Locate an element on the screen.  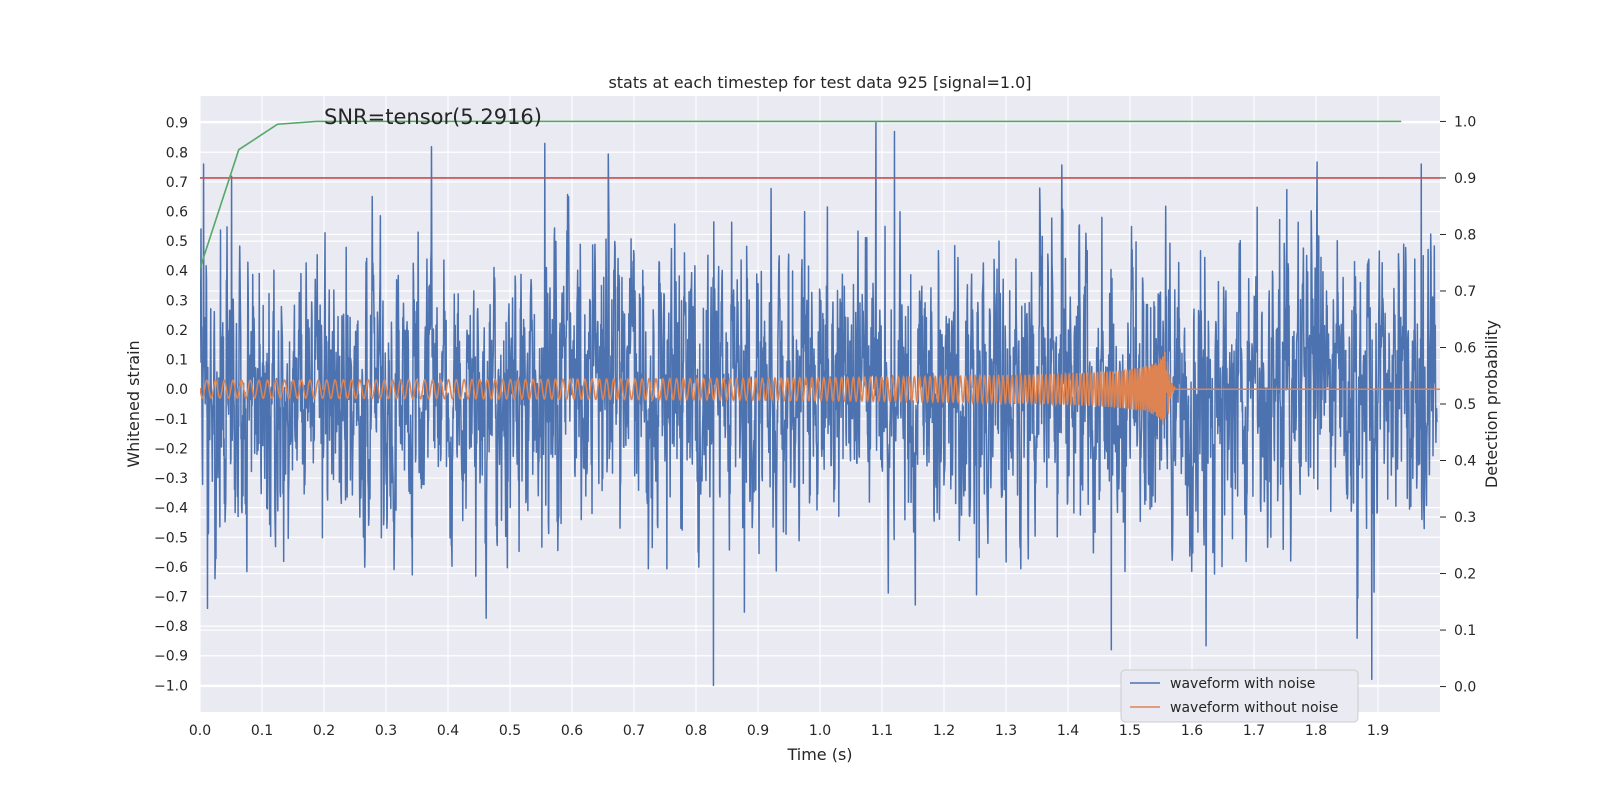
y-left-tick-label: −0.5 is located at coordinates (171, 538).